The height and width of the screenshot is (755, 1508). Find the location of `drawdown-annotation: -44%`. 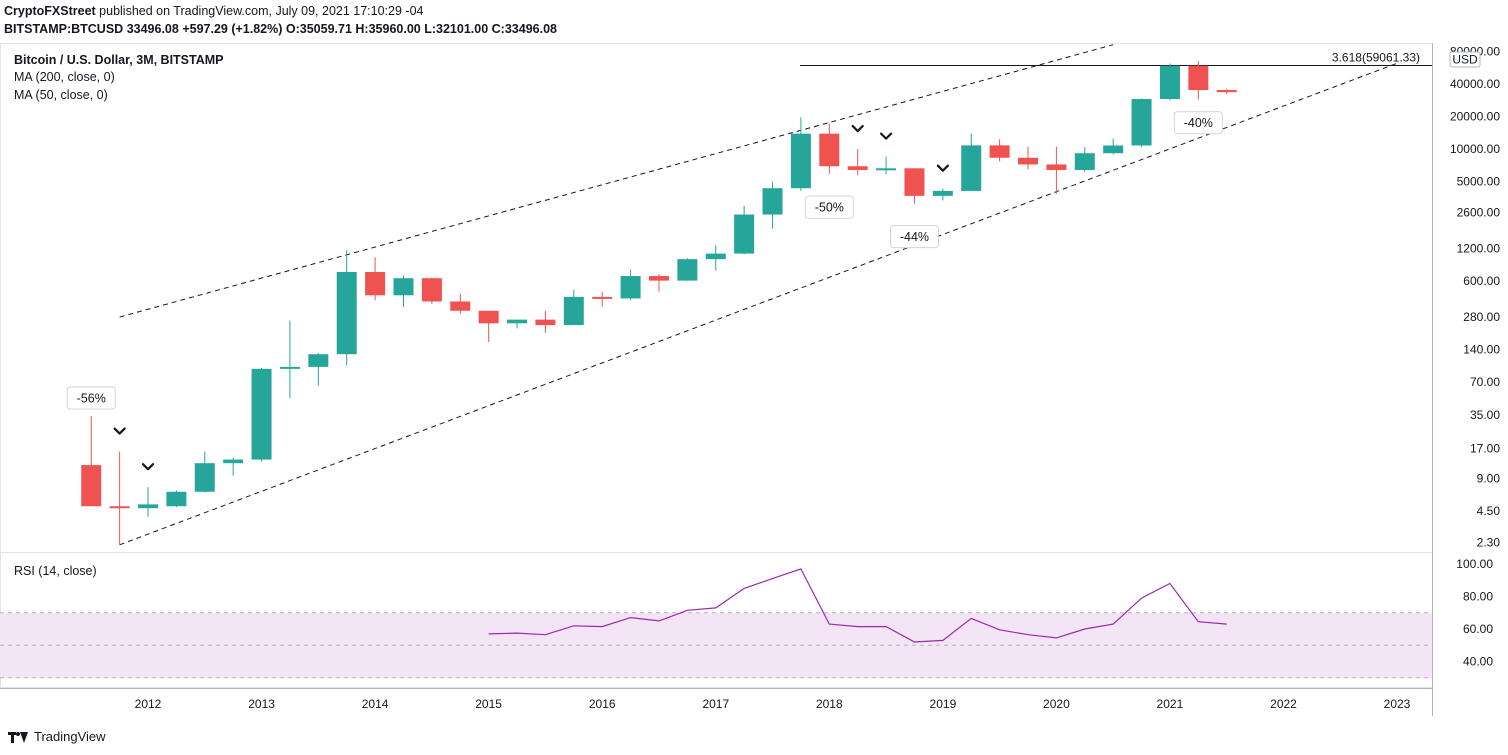

drawdown-annotation: -44% is located at coordinates (914, 237).